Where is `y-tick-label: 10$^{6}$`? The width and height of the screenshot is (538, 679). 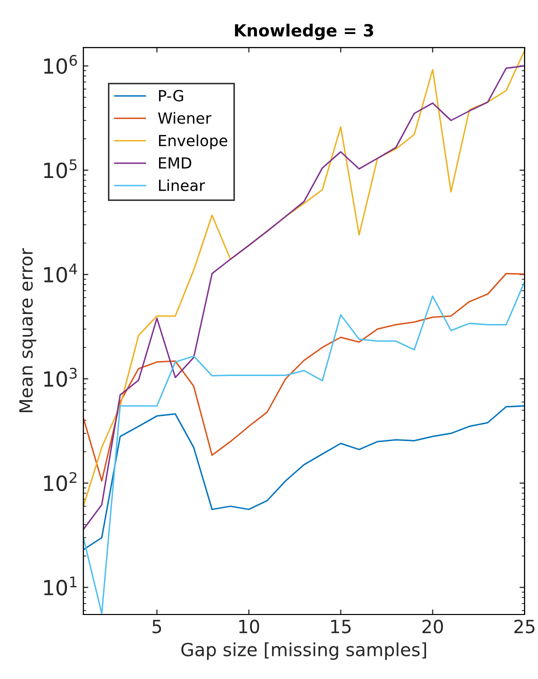
y-tick-label: 10$^{6}$ is located at coordinates (60, 64).